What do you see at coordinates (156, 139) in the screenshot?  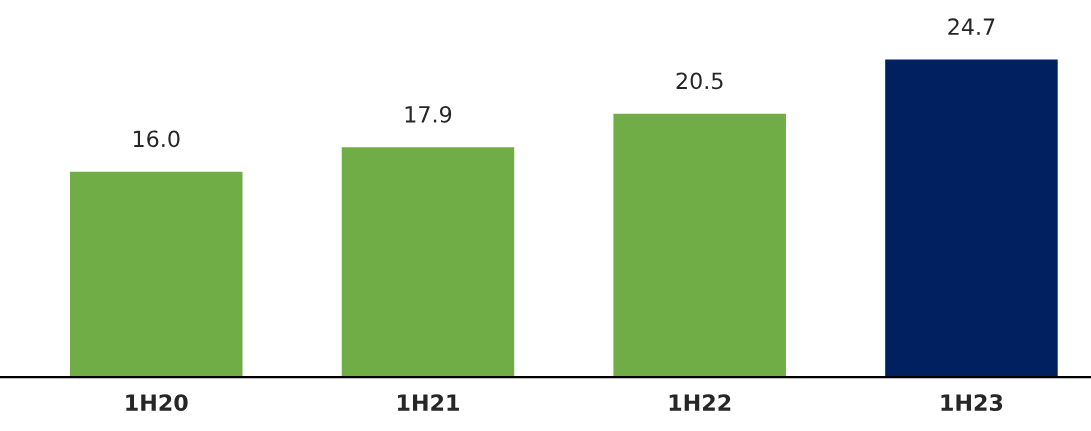 I see `data-label: 16.0` at bounding box center [156, 139].